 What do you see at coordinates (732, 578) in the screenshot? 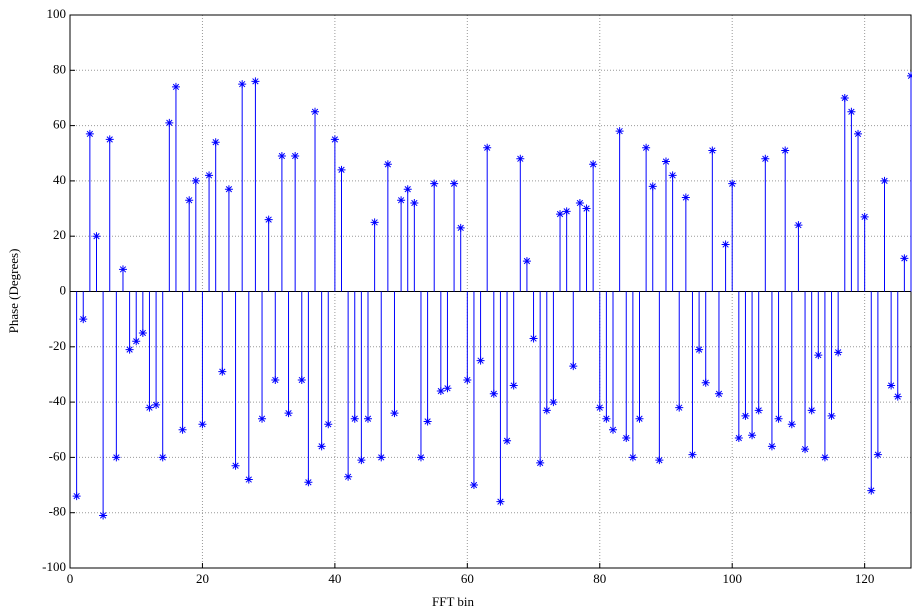
I see `x-tick-label: 100` at bounding box center [732, 578].